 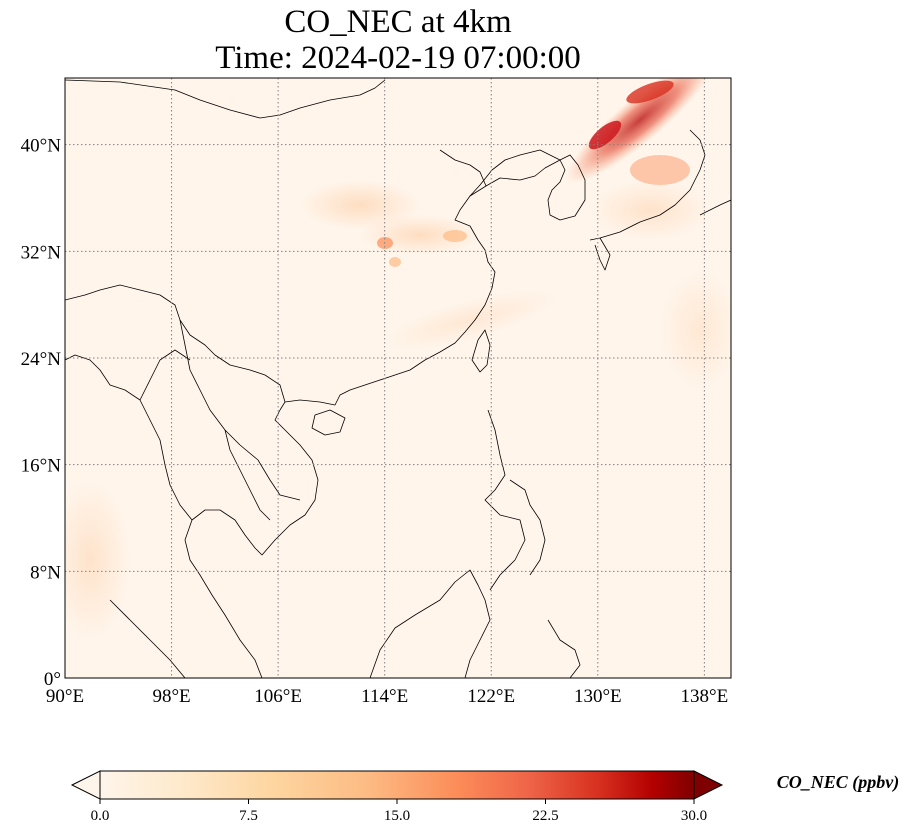 I want to click on colorbar-tick-label: 22.5, so click(x=545, y=816).